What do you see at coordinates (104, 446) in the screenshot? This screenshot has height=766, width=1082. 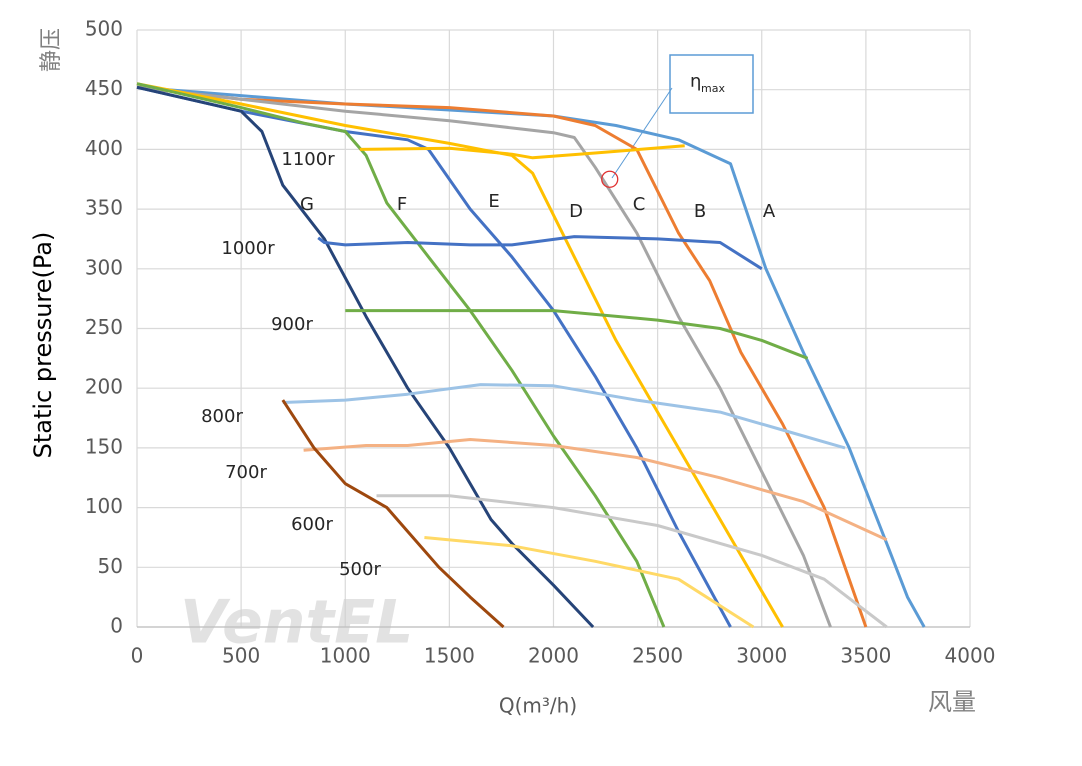 I see `y-tick-label: 150` at bounding box center [104, 446].